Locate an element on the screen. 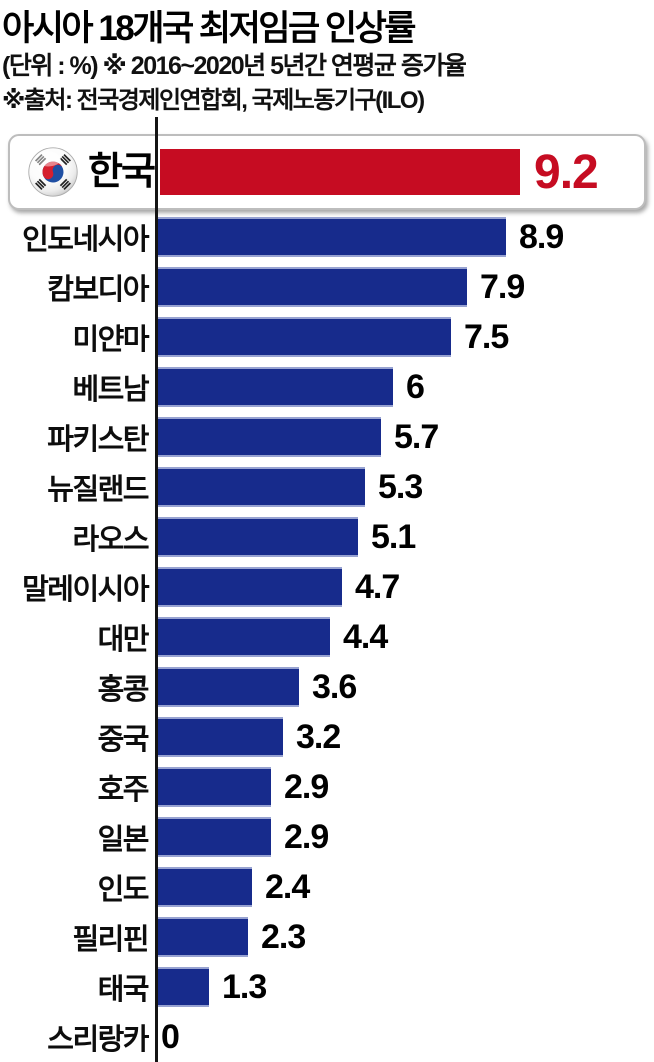 The height and width of the screenshot is (1062, 654). value-label: 5.3 is located at coordinates (400, 486).